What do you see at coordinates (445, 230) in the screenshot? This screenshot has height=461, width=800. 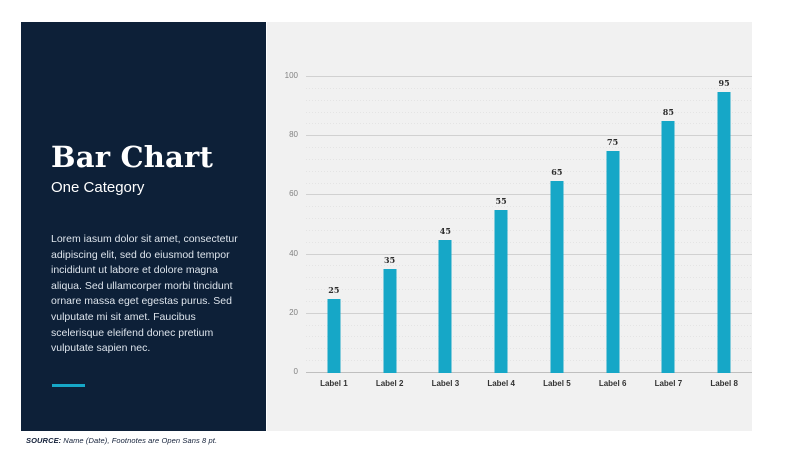 I see `bar-value-label: 45` at bounding box center [445, 230].